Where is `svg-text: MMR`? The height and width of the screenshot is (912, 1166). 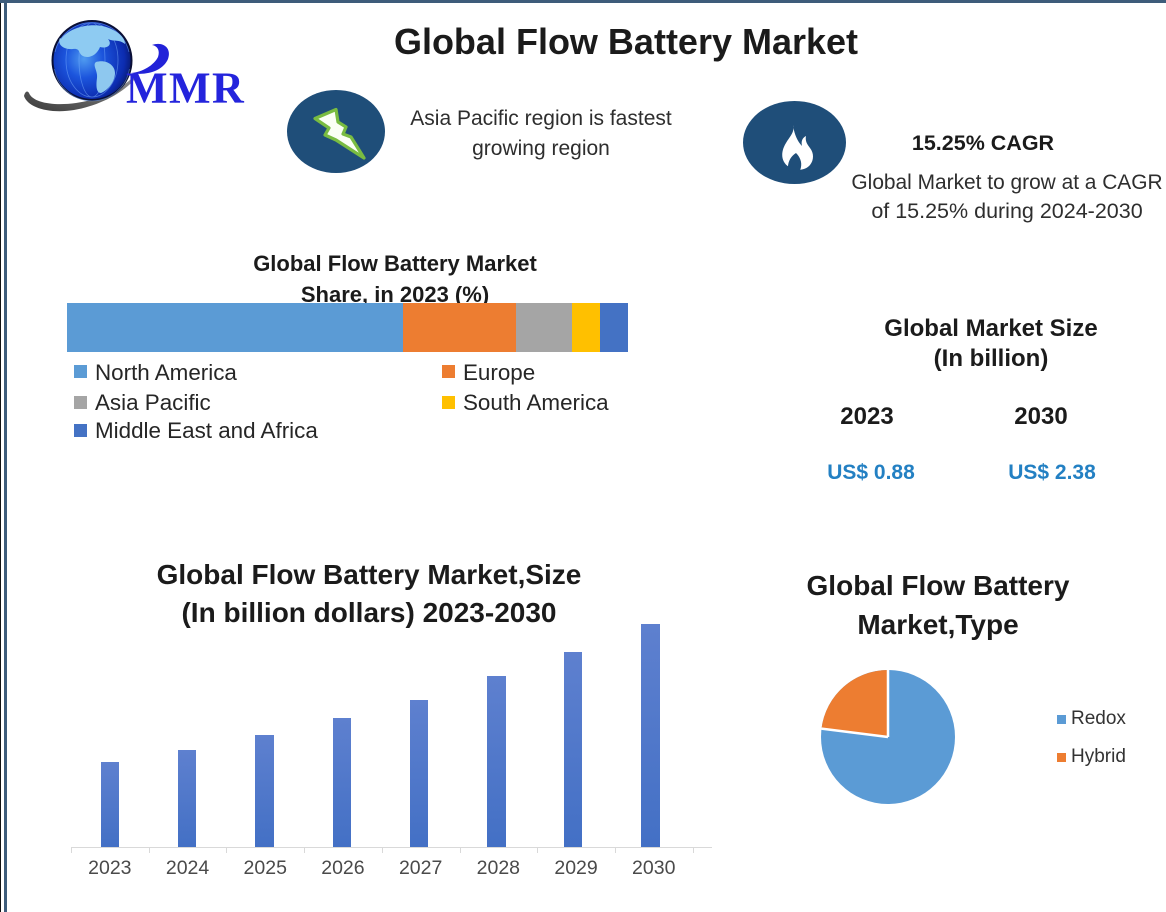
svg-text: MMR is located at coordinates (185, 88).